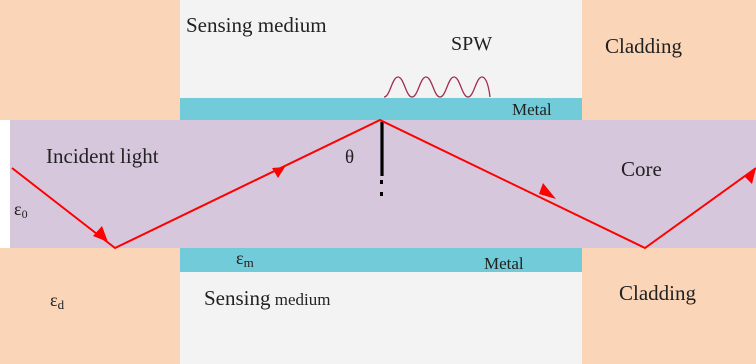 Image resolution: width=756 pixels, height=364 pixels. What do you see at coordinates (643, 46) in the screenshot?
I see `cladding-top-label: Cladding` at bounding box center [643, 46].